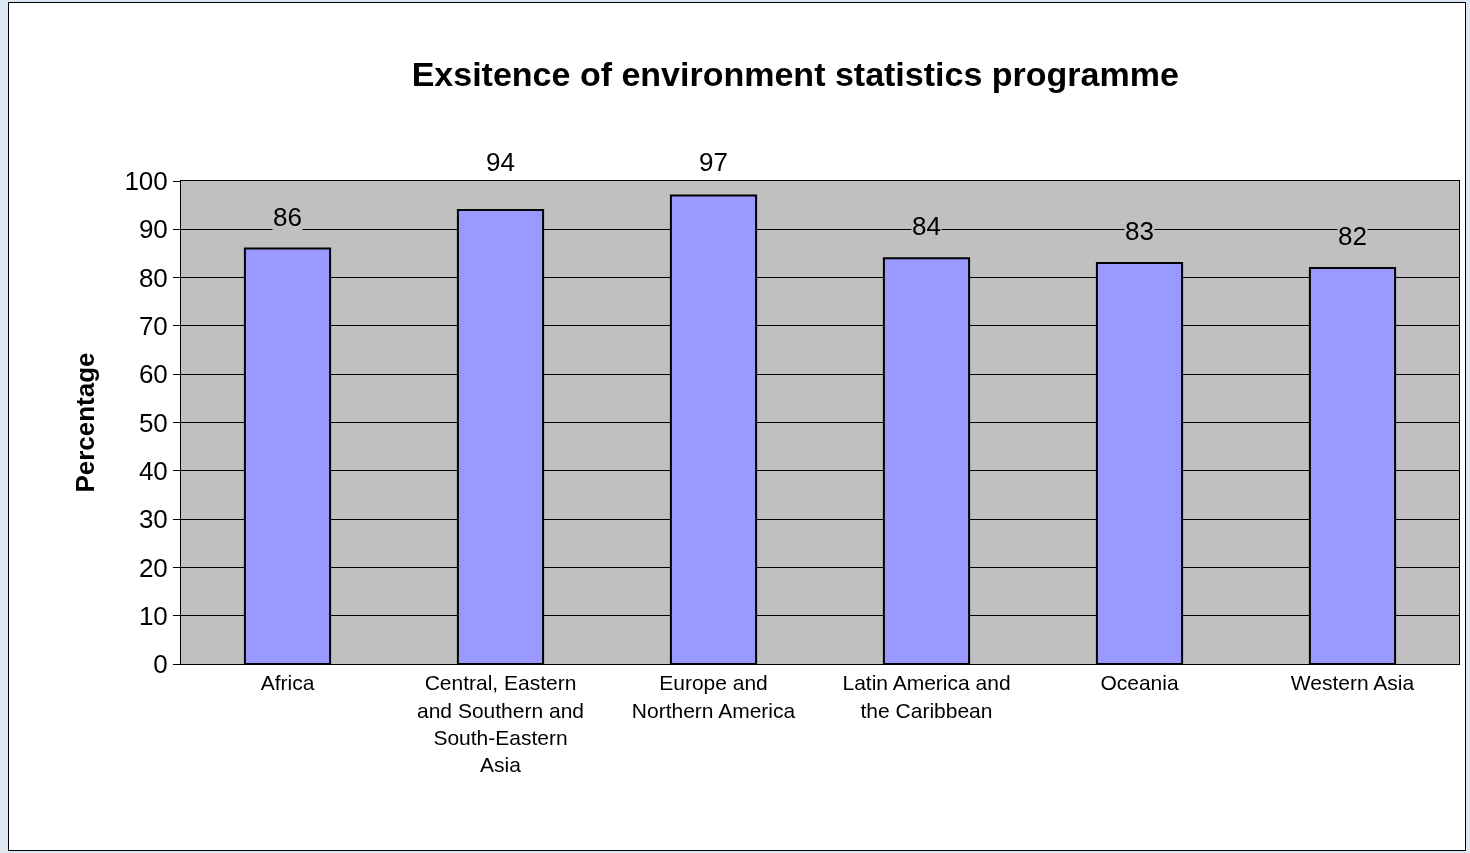  I want to click on x-tick-label: Western Asia, so click(1352, 683).